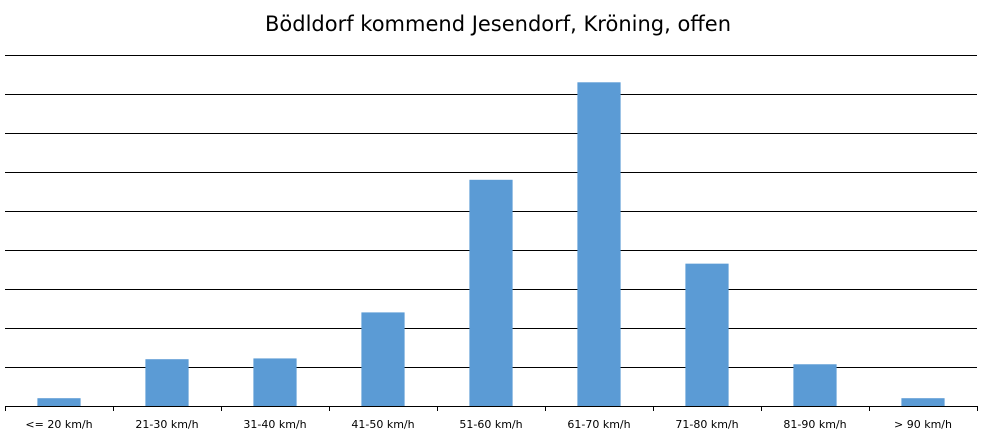  I want to click on x-tick-label: 71-80 km/h, so click(706, 424).